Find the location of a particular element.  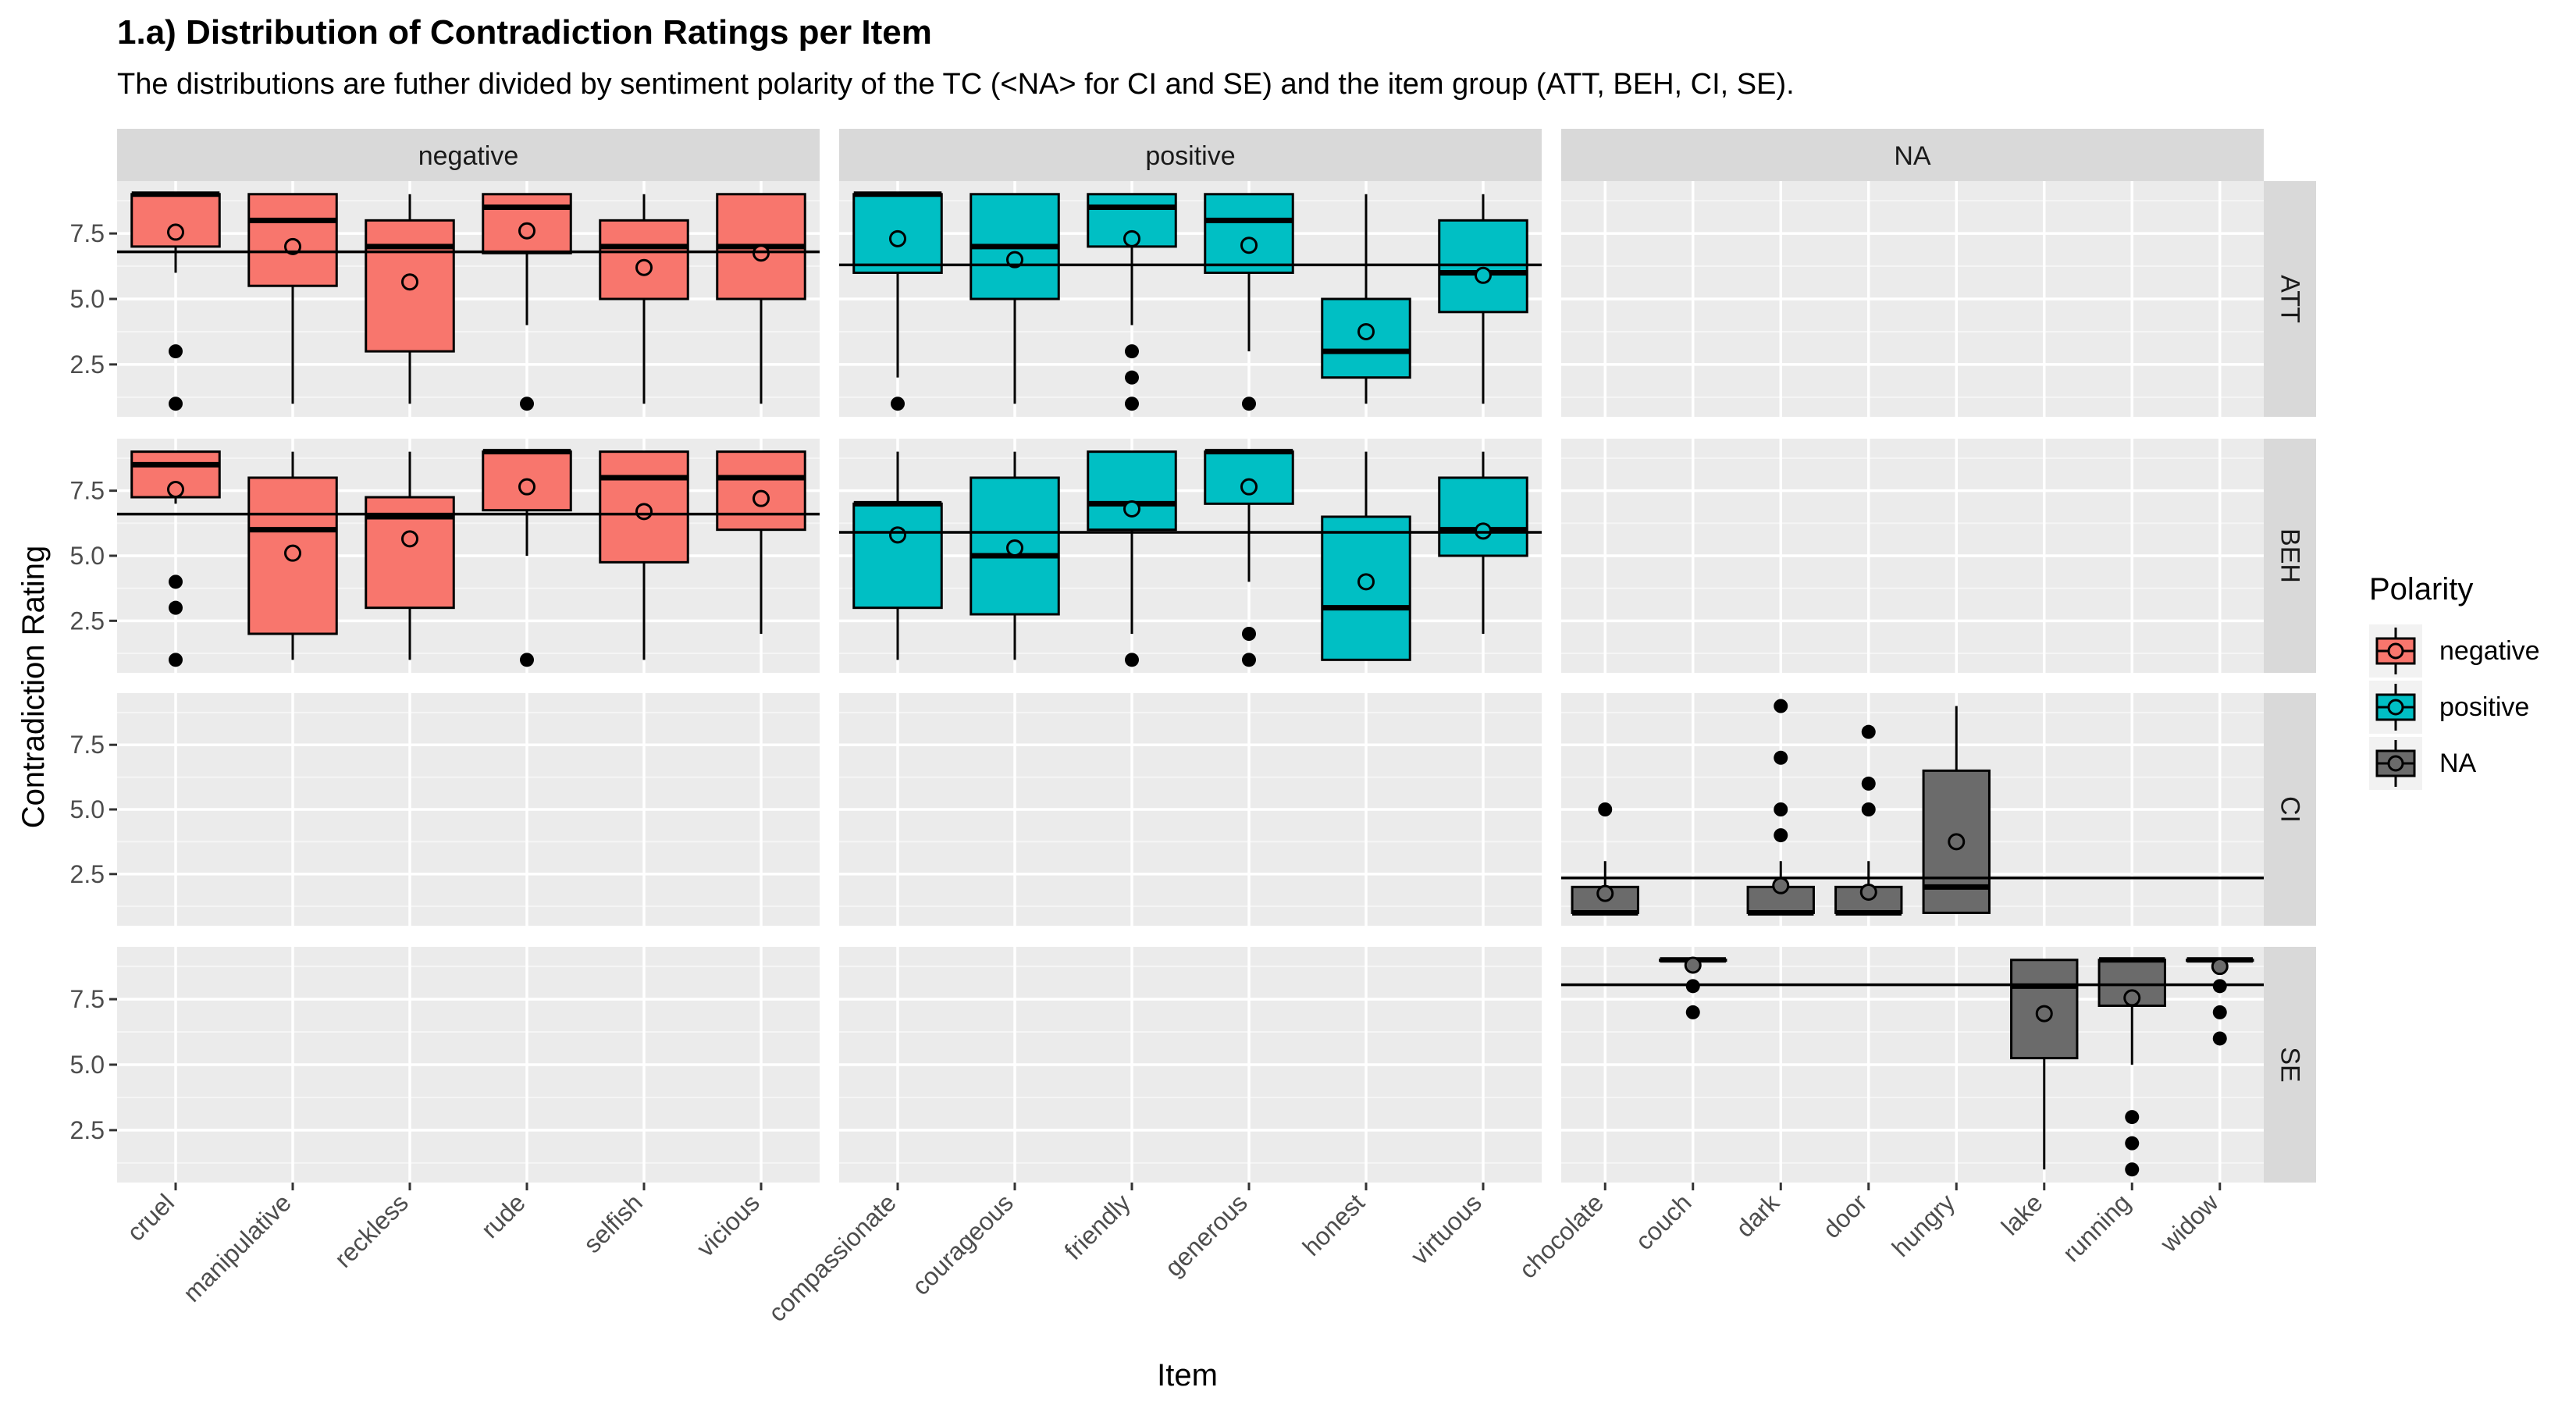

facet-strip-label-BEH: BEH is located at coordinates (2290, 555).